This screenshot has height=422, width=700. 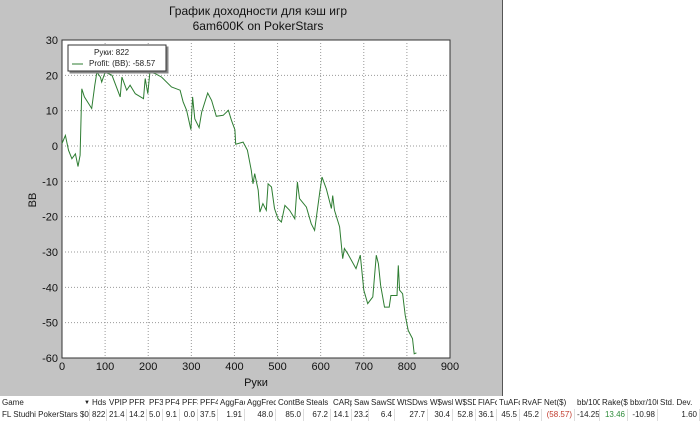 I want to click on cell-bb-100: -14.25, so click(x=588, y=415).